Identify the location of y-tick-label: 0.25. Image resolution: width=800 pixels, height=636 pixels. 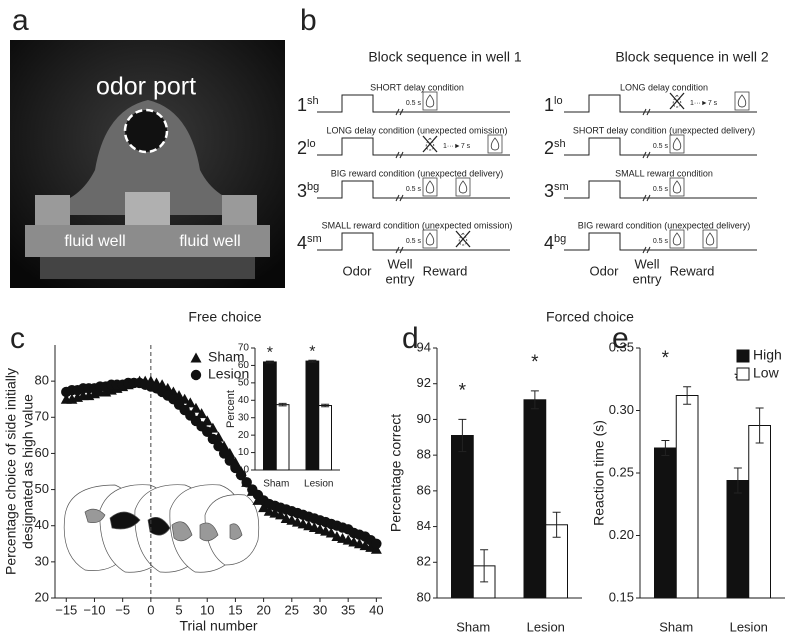
(621, 471).